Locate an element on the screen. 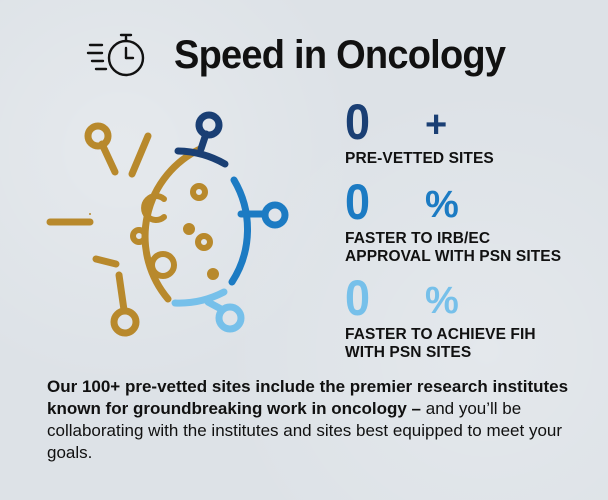  lightblue-arc is located at coordinates (199, 297).